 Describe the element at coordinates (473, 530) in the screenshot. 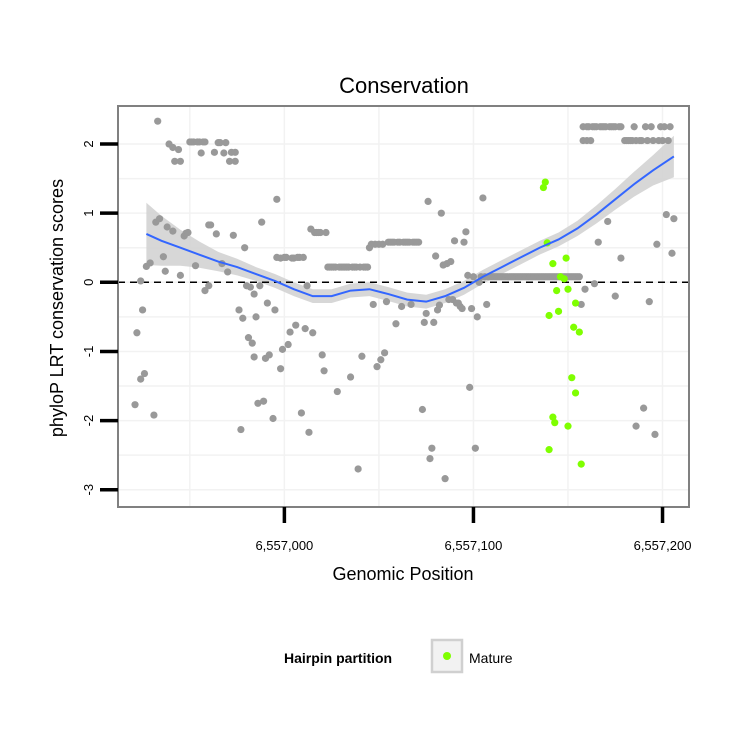

I see `x-axis: 6,557,000 6,557,100 6,557,200` at that location.